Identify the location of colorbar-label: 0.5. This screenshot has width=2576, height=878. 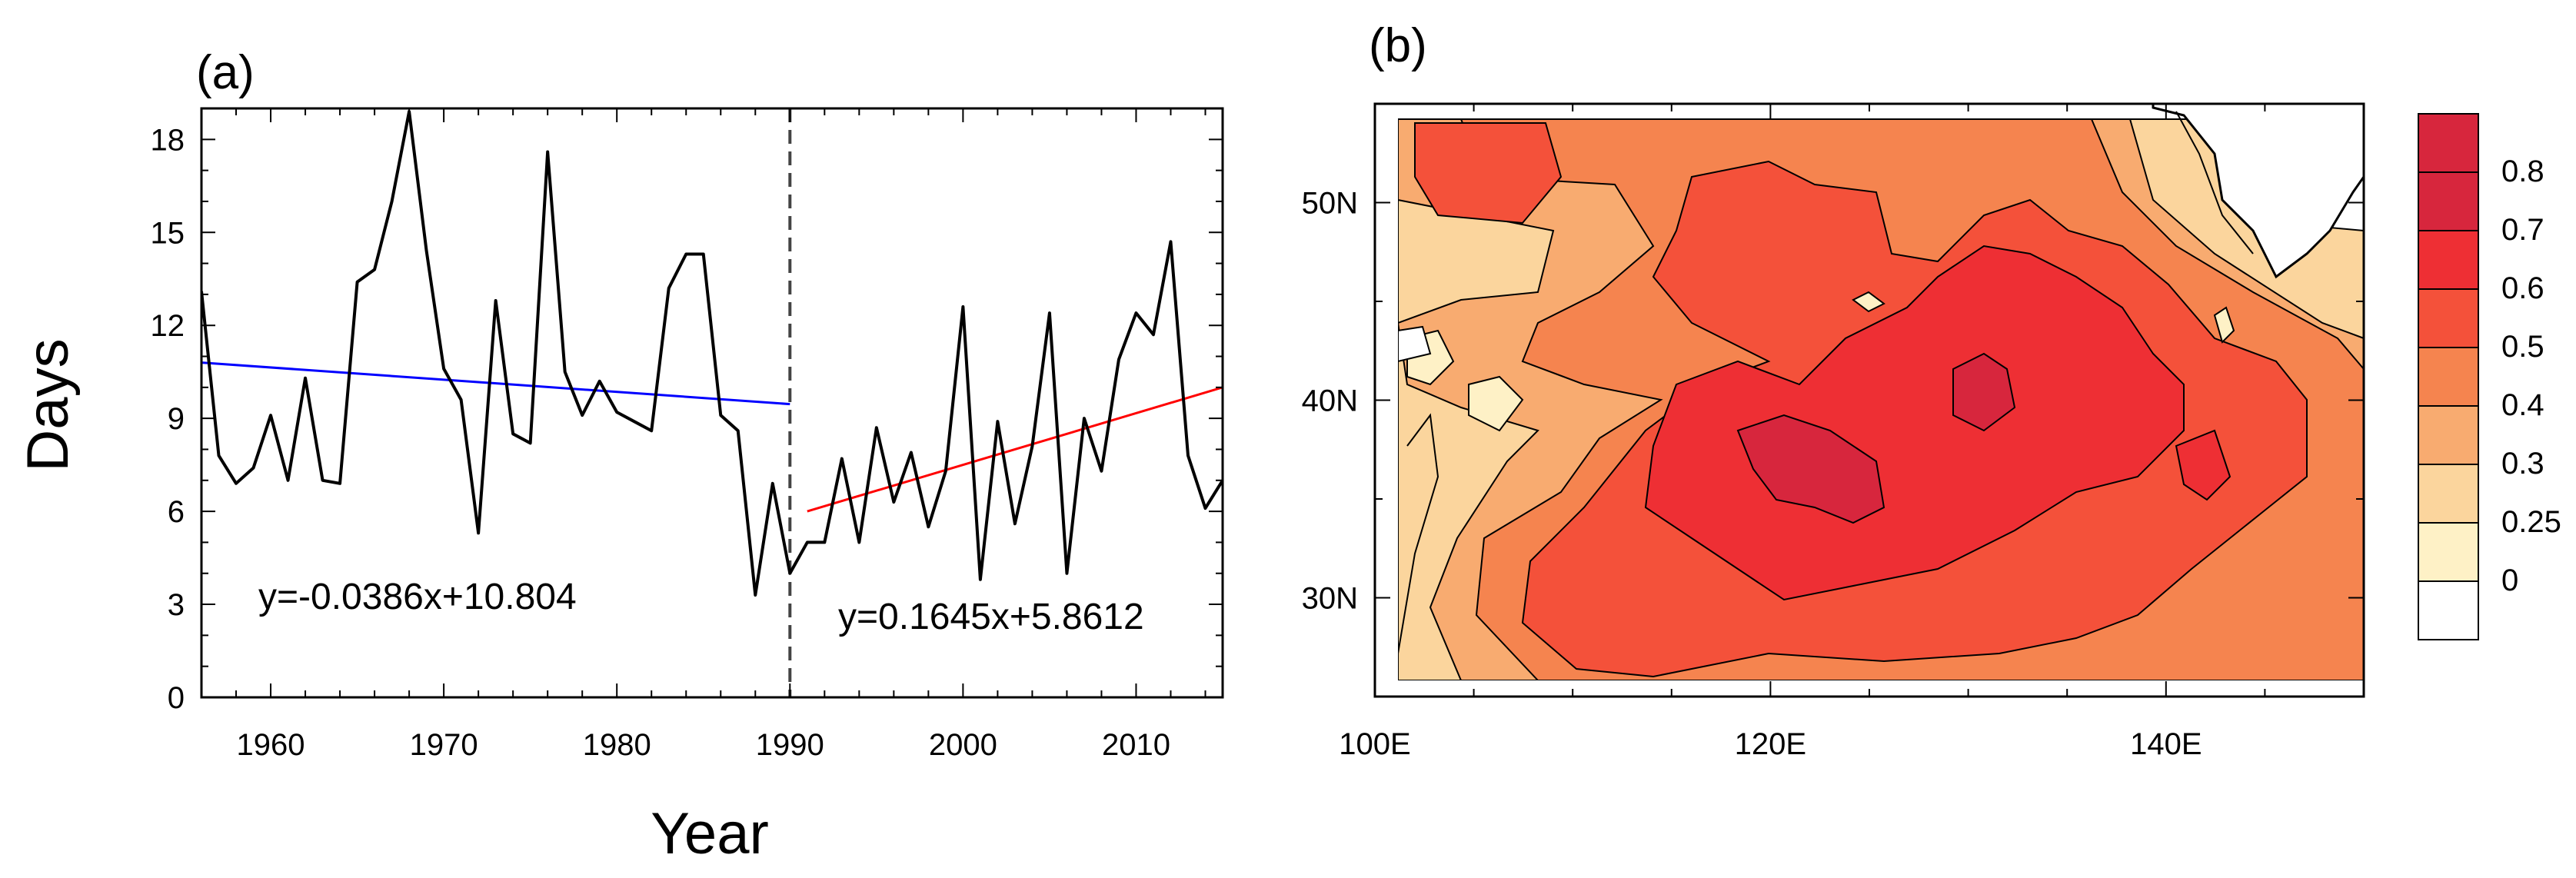
(2522, 347).